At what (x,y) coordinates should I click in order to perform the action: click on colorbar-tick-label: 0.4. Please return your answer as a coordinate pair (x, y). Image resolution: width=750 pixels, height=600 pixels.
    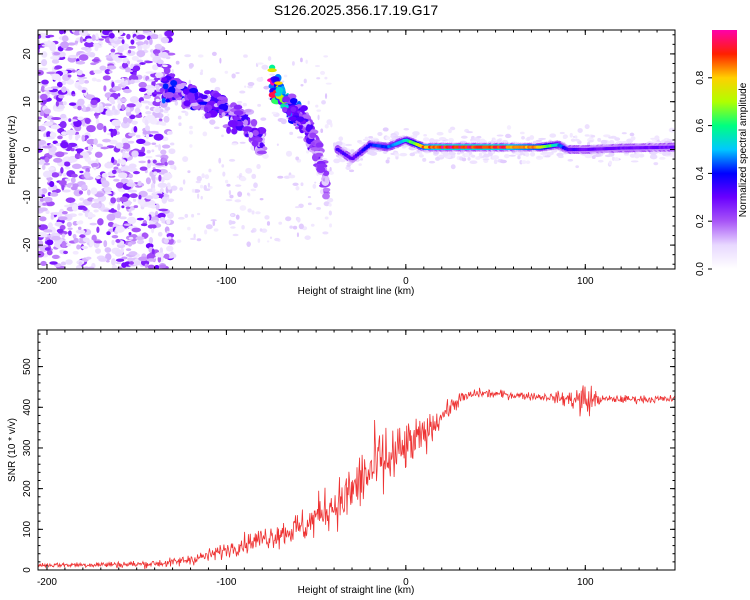
    Looking at the image, I should click on (700, 173).